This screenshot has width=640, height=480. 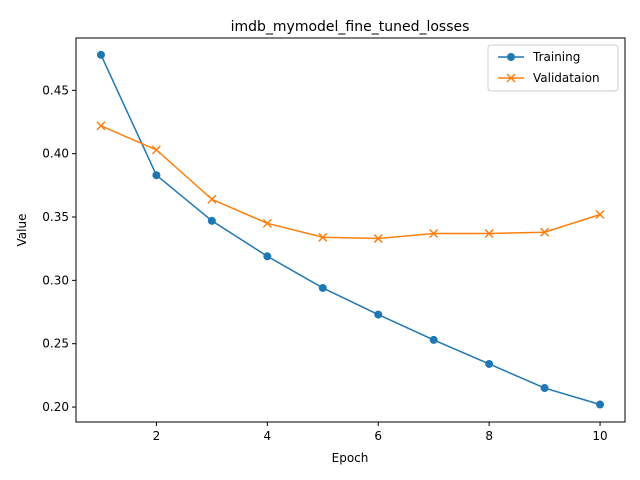 I want to click on legend-validation-label: Validataion, so click(x=566, y=78).